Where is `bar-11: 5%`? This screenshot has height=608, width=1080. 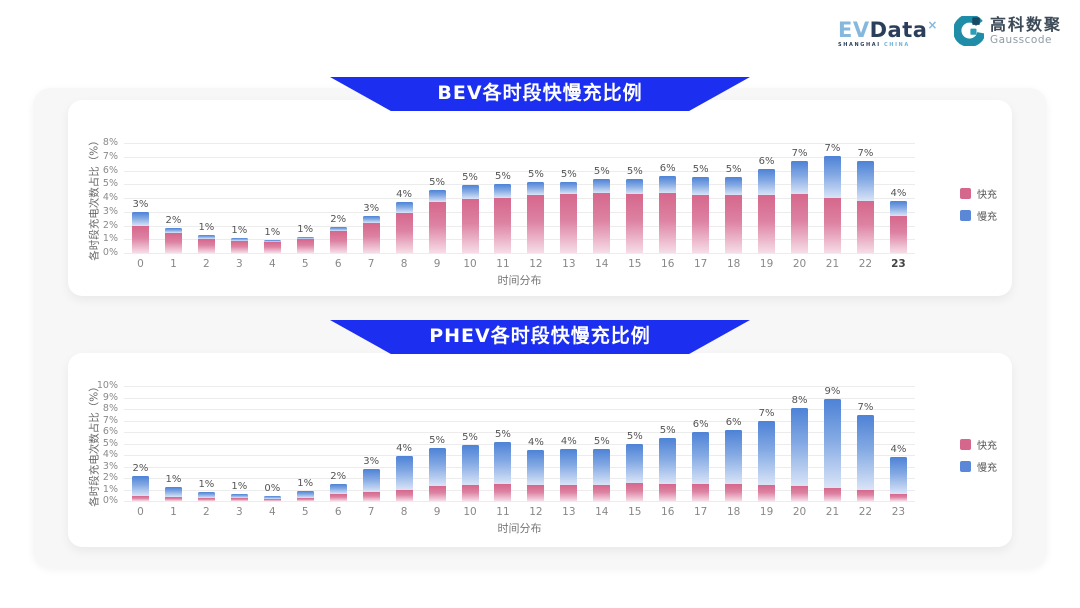 bar-11: 5% is located at coordinates (502, 198).